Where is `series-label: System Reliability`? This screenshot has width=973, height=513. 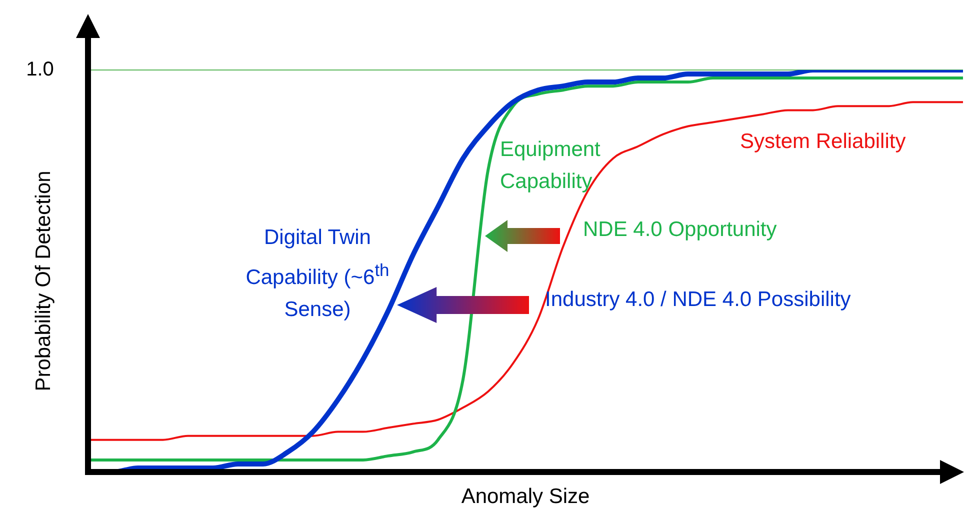 series-label: System Reliability is located at coordinates (823, 142).